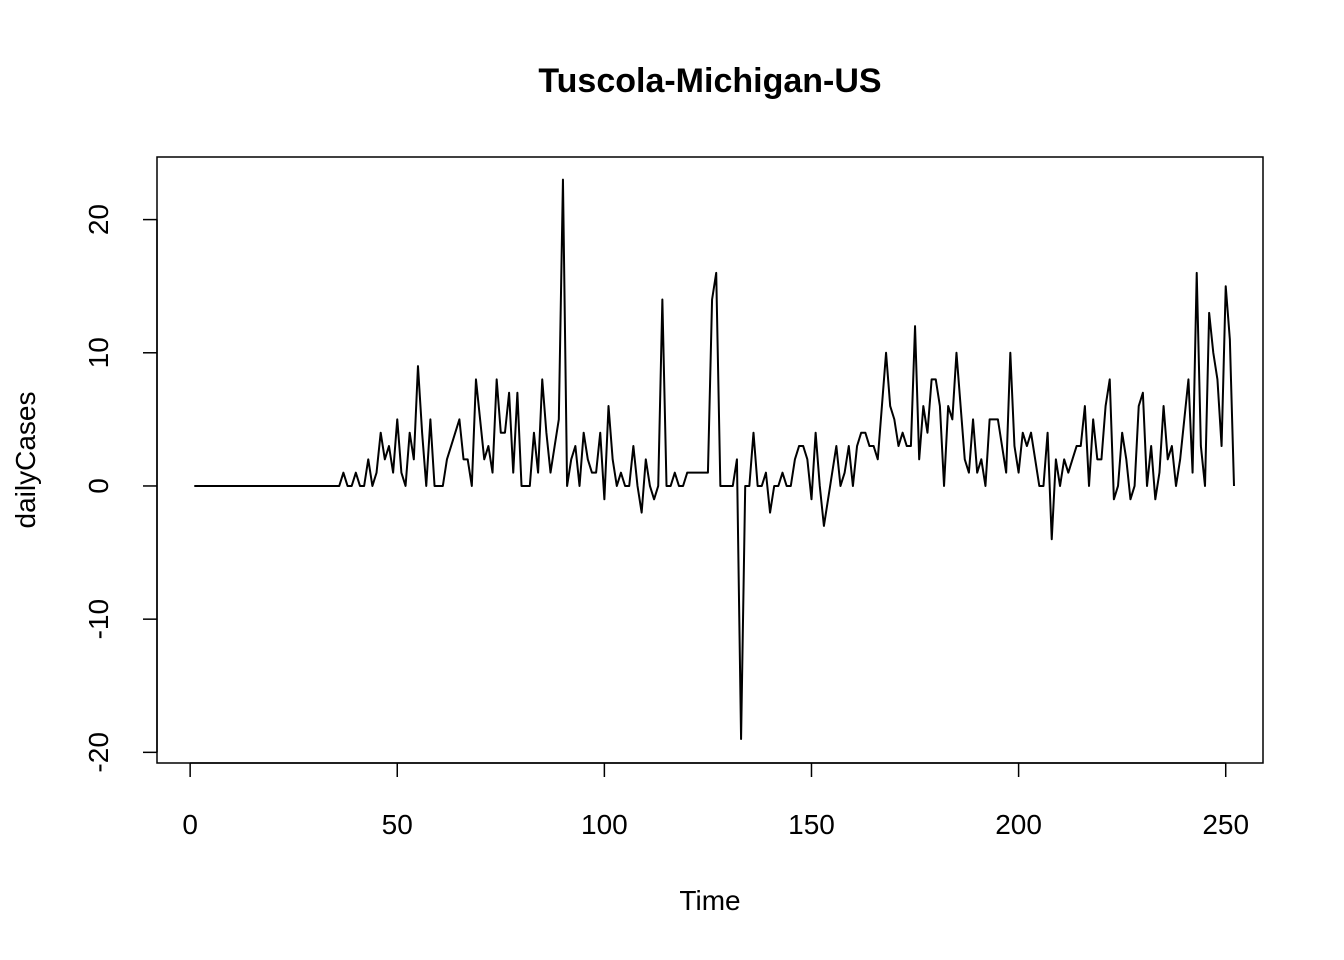 The height and width of the screenshot is (960, 1344). I want to click on y-axis: -20 -10 0 10 20, so click(120, 488).